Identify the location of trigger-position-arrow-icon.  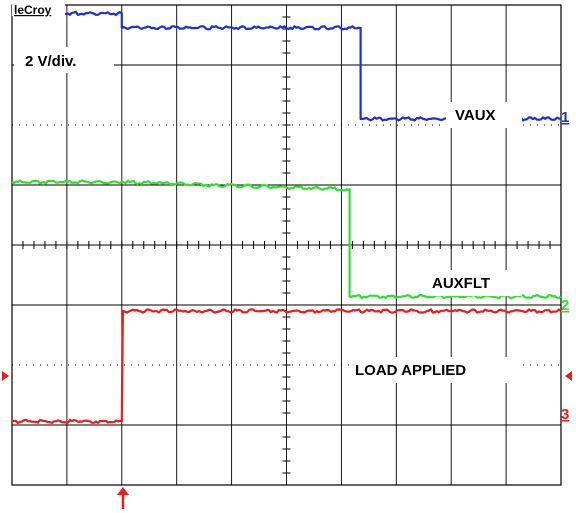
(123, 498).